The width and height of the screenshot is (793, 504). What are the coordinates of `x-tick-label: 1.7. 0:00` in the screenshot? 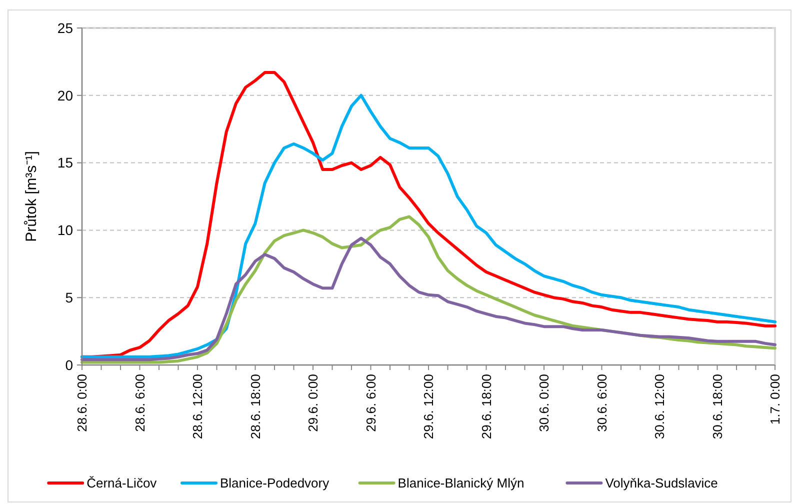 It's located at (775, 399).